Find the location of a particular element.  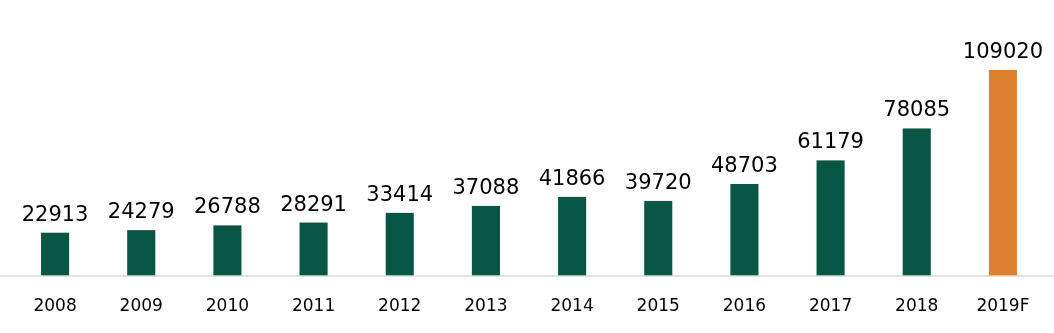

data-label: 26788 is located at coordinates (227, 206).